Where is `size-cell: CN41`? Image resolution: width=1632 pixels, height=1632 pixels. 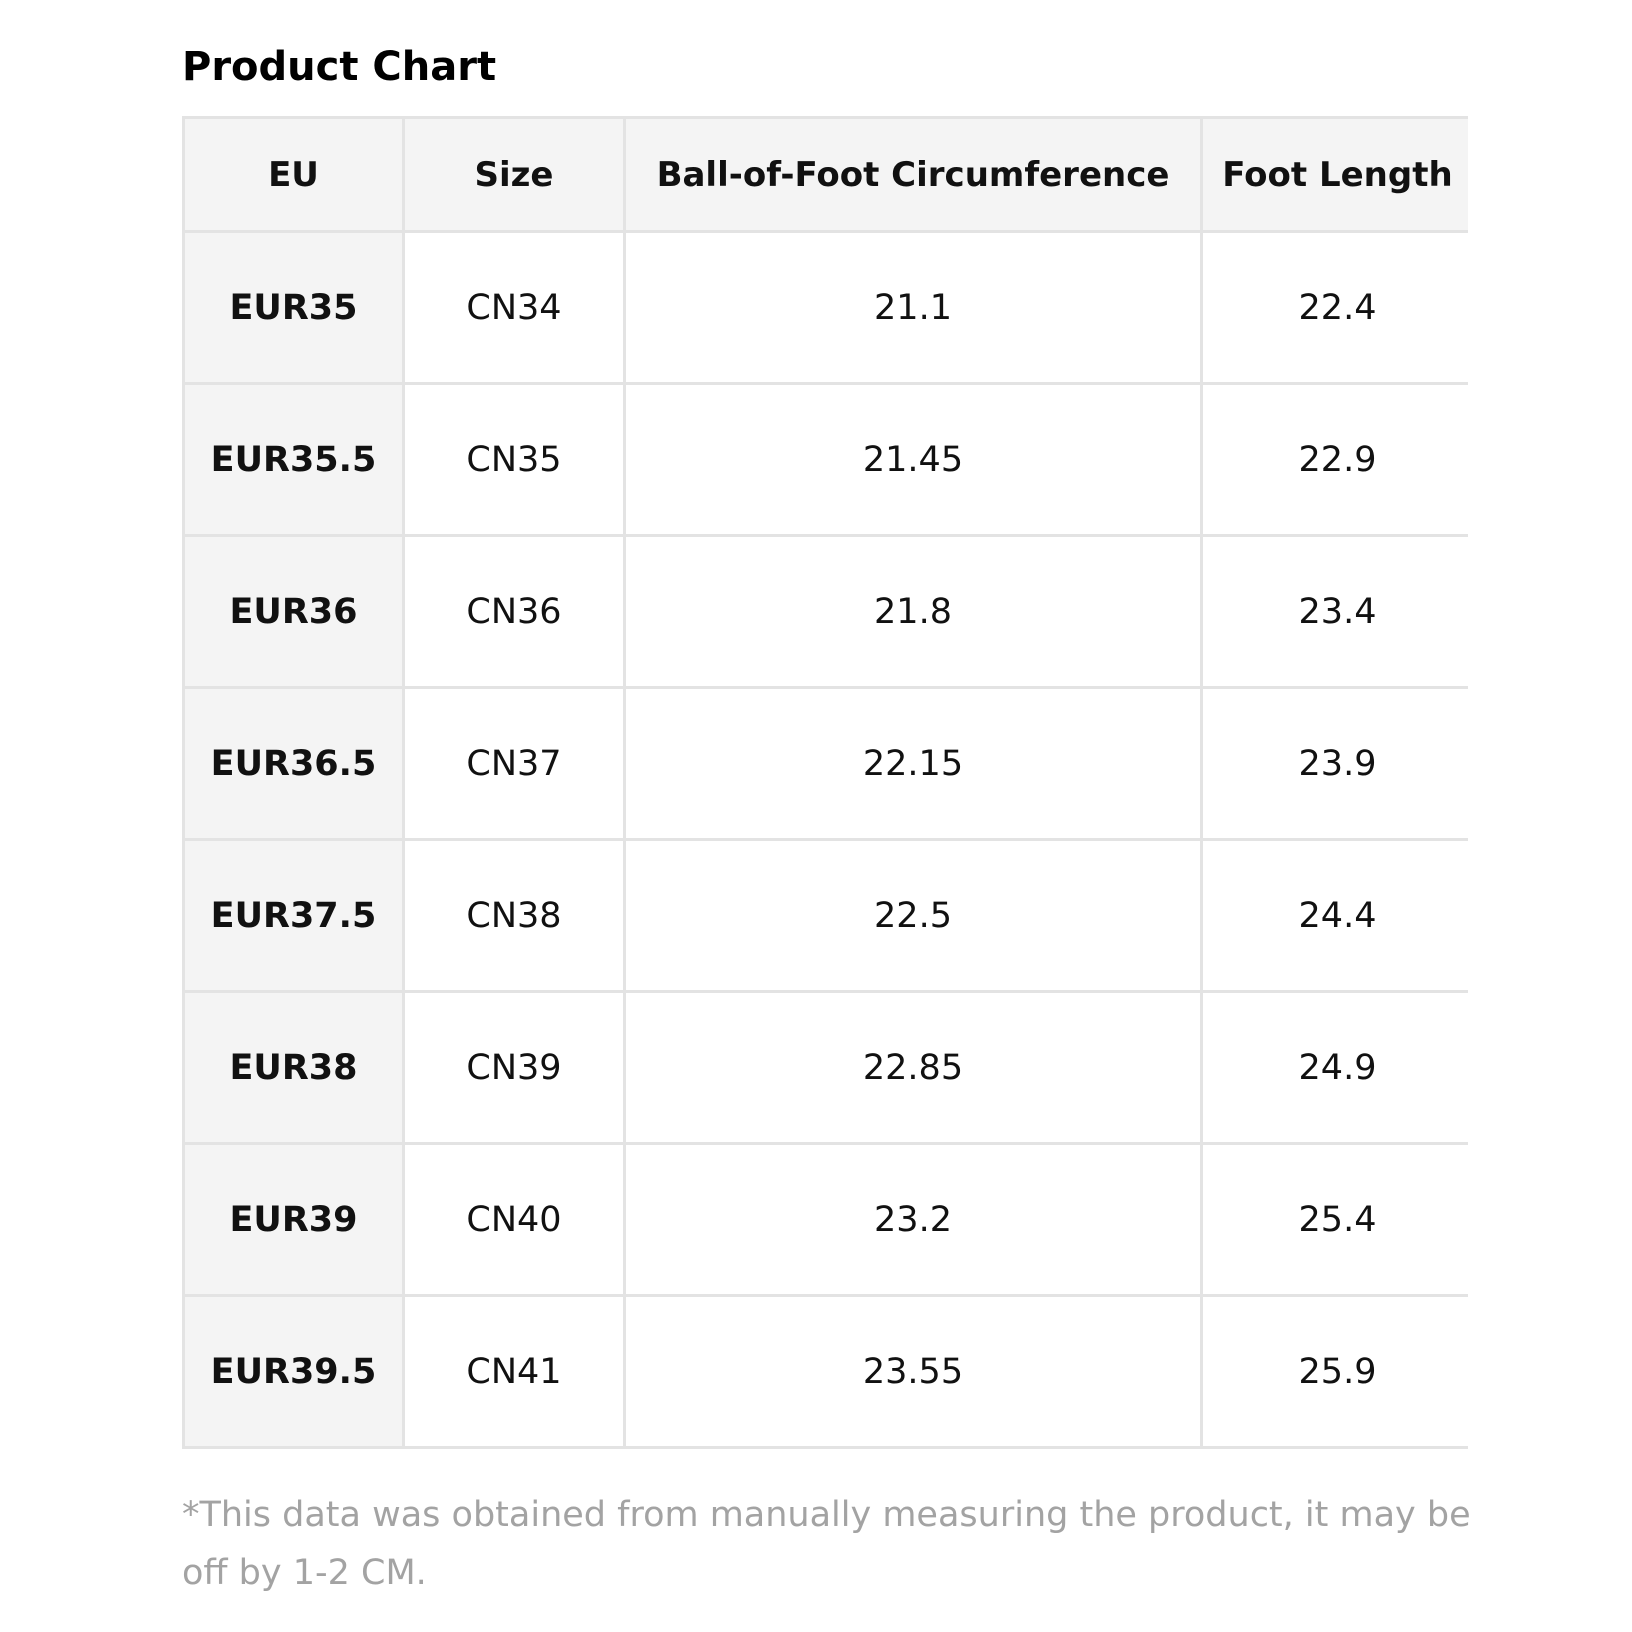
size-cell: CN41 is located at coordinates (514, 1371).